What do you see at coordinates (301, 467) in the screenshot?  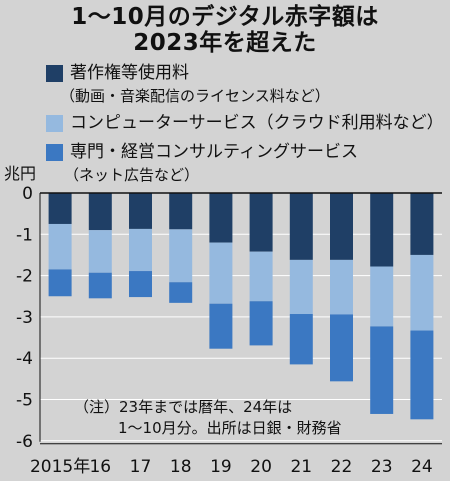 I see `x-tick-label: 21` at bounding box center [301, 467].